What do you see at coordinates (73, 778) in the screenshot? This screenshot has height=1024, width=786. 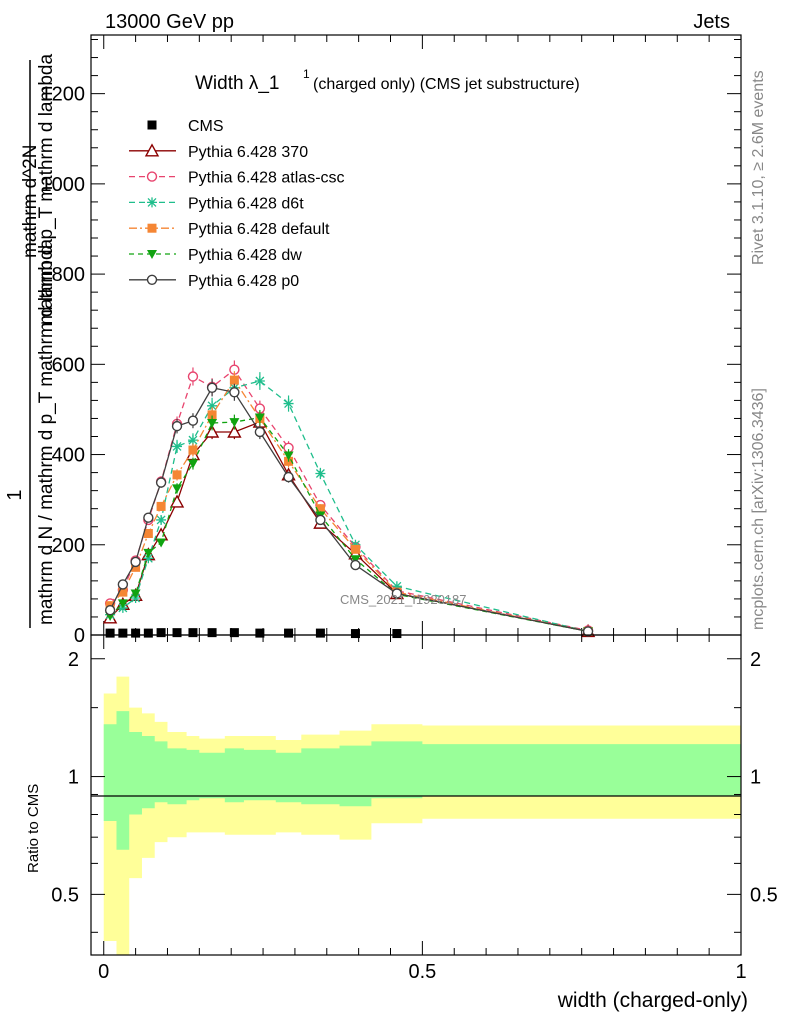 I see `ratio-ytick-label-left: 1` at bounding box center [73, 778].